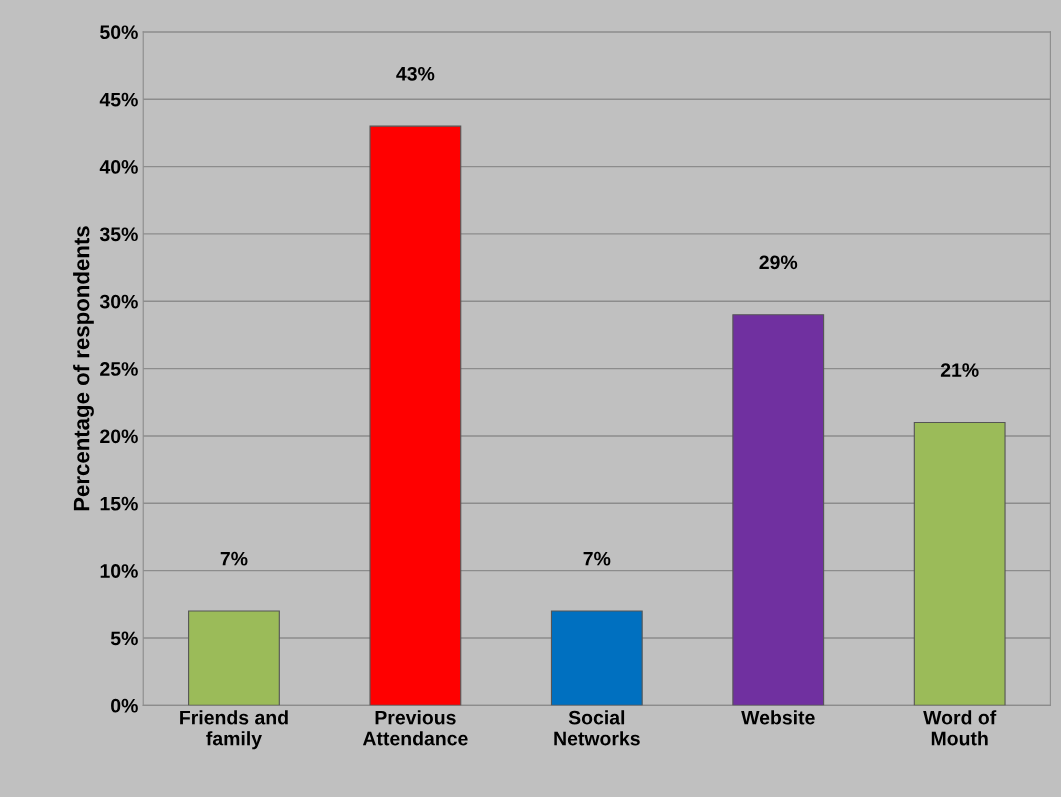  I want to click on y-axis-title: Percentage of respondents, so click(83, 368).